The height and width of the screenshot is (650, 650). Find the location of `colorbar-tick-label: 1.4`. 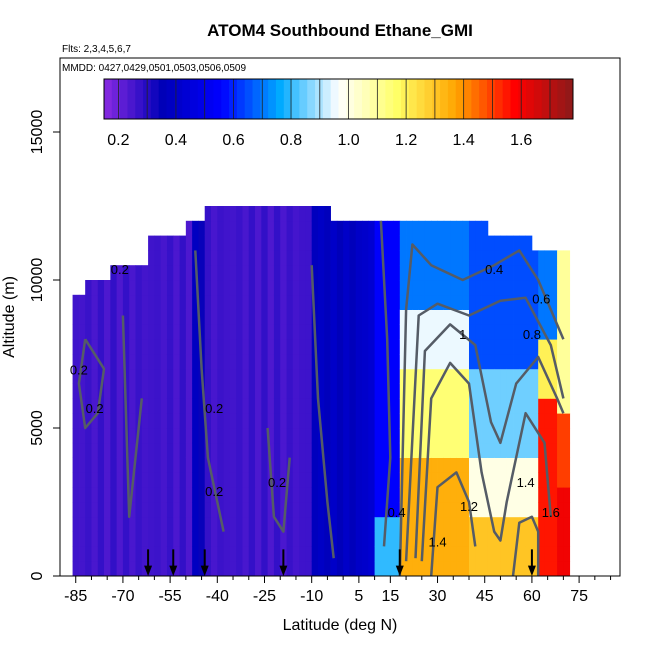

colorbar-tick-label: 1.4 is located at coordinates (464, 140).